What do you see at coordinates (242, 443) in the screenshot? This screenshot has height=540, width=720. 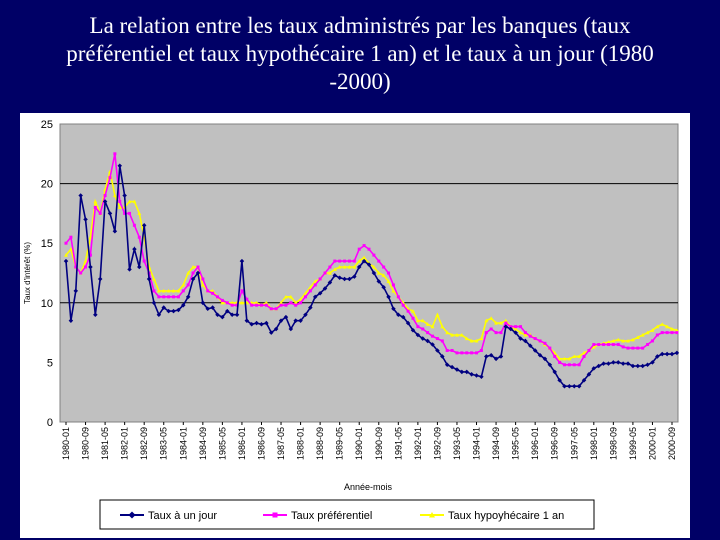 I see `x-tick-label: 1986-01` at bounding box center [242, 443].